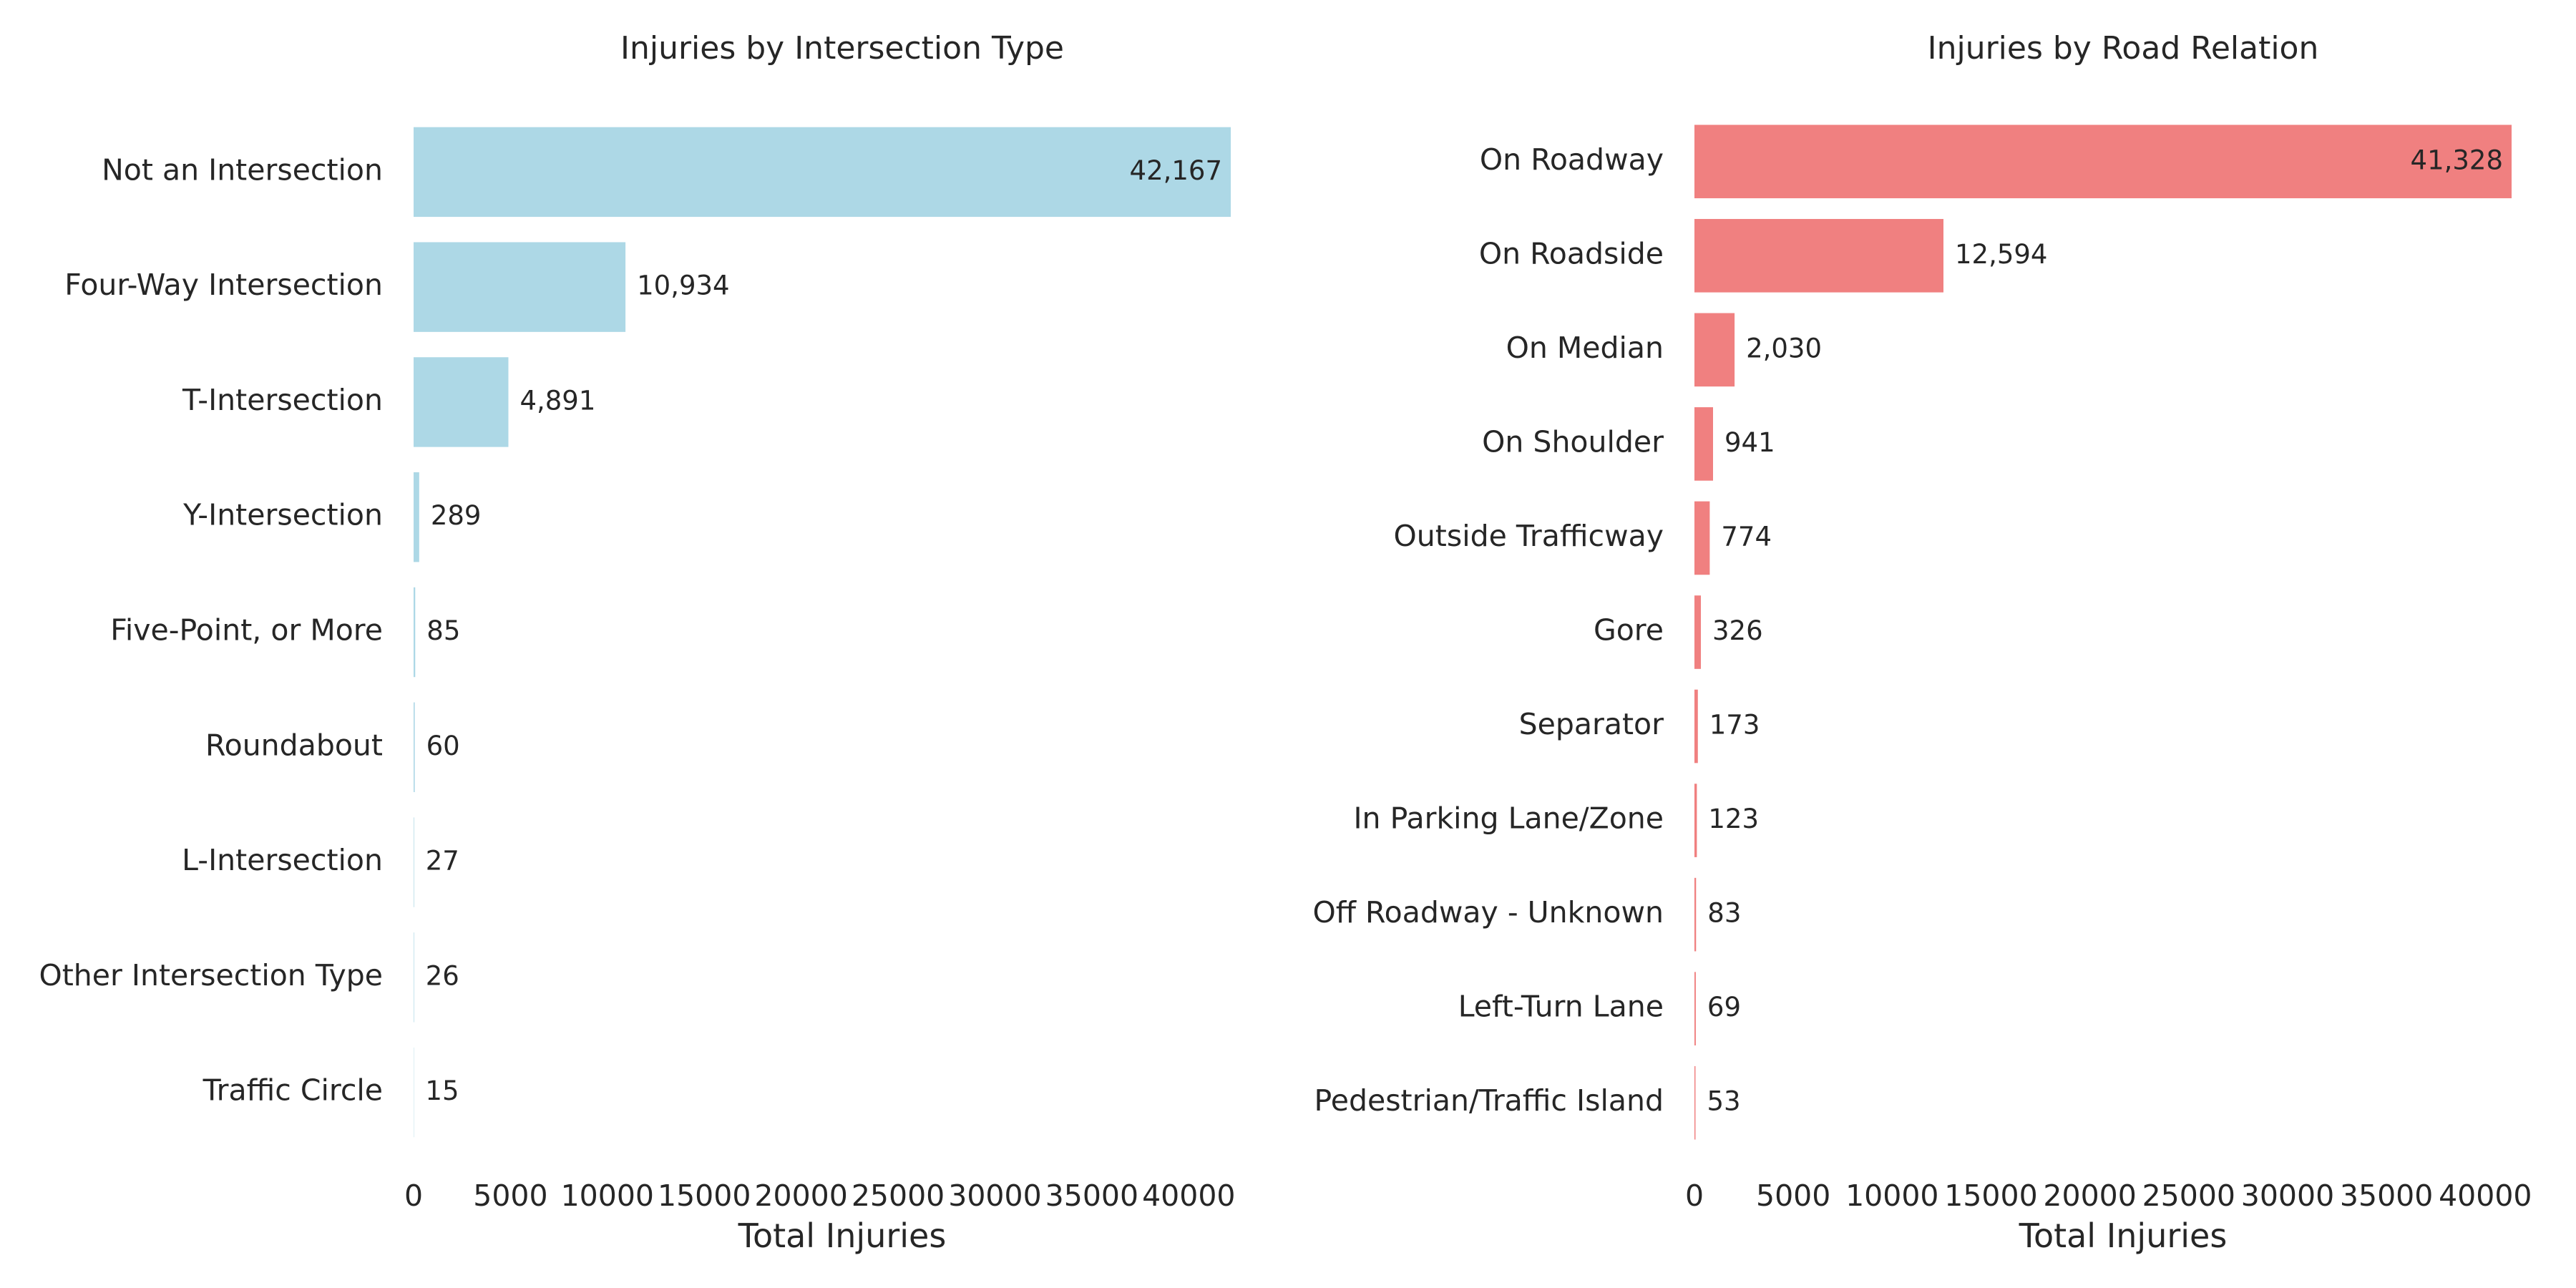 The height and width of the screenshot is (1288, 2576). I want to click on data-label: 85, so click(443, 630).